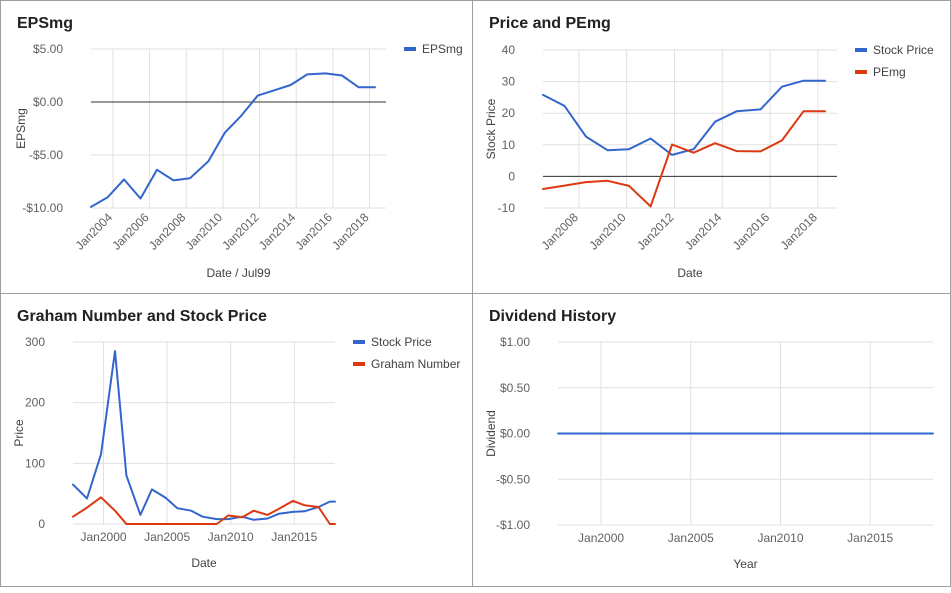 This screenshot has height=593, width=951. What do you see at coordinates (35, 463) in the screenshot?
I see `y-tick-label: 100` at bounding box center [35, 463].